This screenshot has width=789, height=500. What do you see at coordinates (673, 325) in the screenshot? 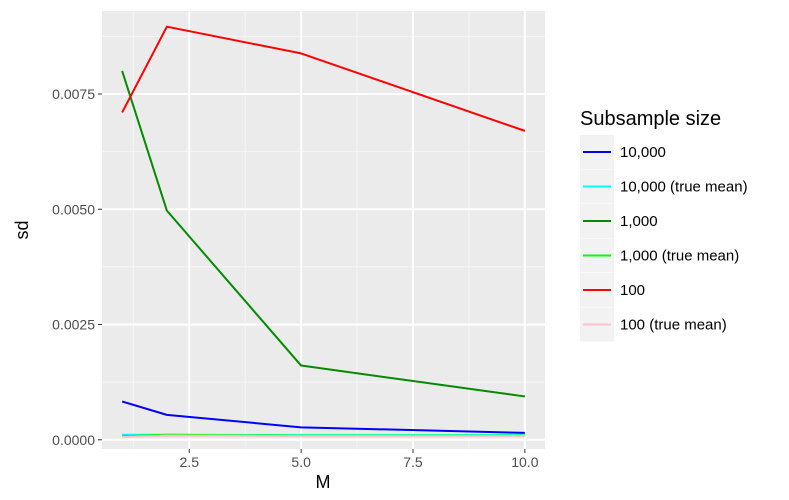
I see `legend-label: 100 (true mean)` at bounding box center [673, 325].